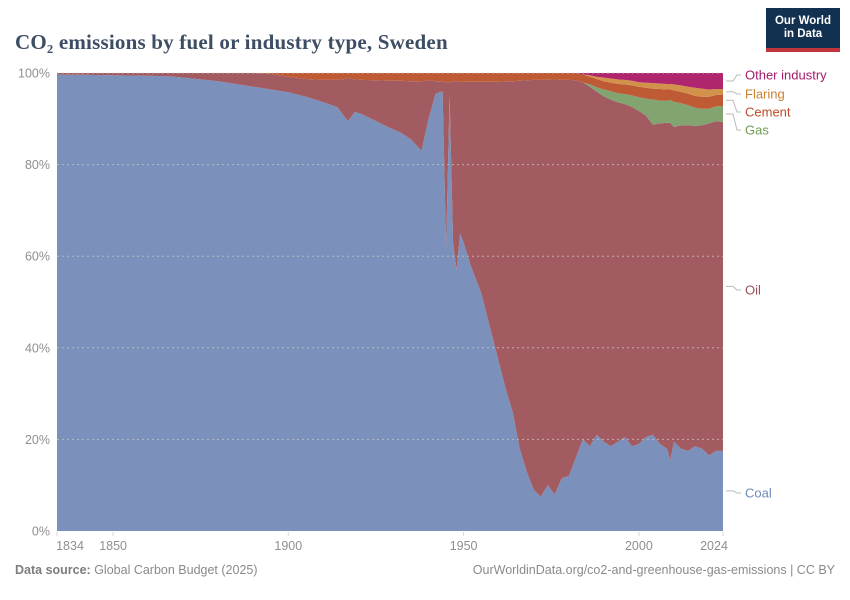  Describe the element at coordinates (733, 492) in the screenshot. I see `legend-connector-coal` at that location.